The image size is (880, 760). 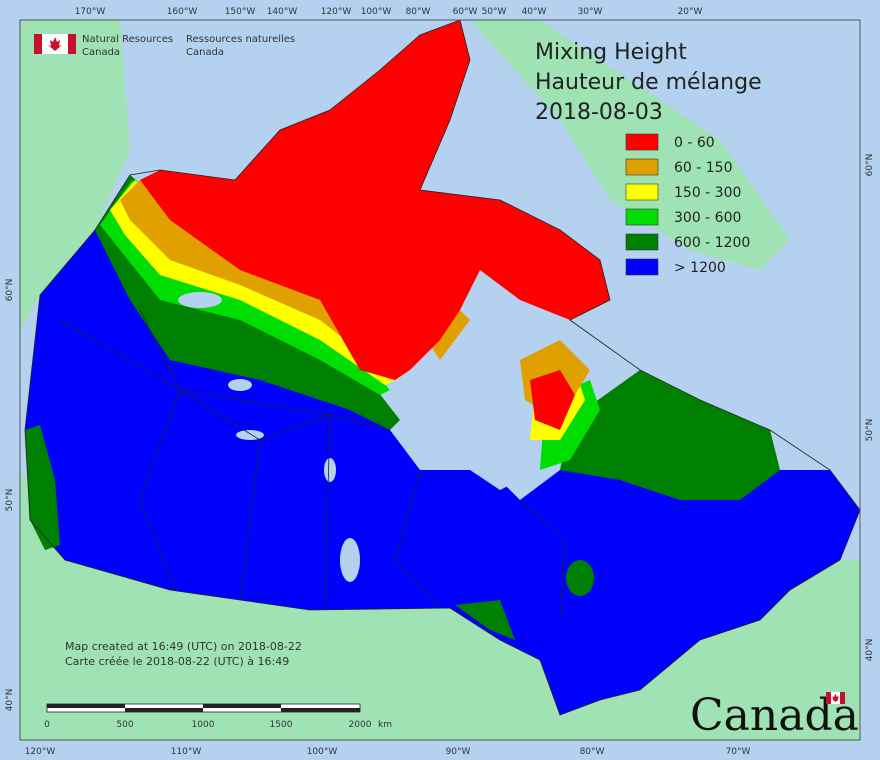 What do you see at coordinates (38, 44) in the screenshot?
I see `flag-left-band` at bounding box center [38, 44].